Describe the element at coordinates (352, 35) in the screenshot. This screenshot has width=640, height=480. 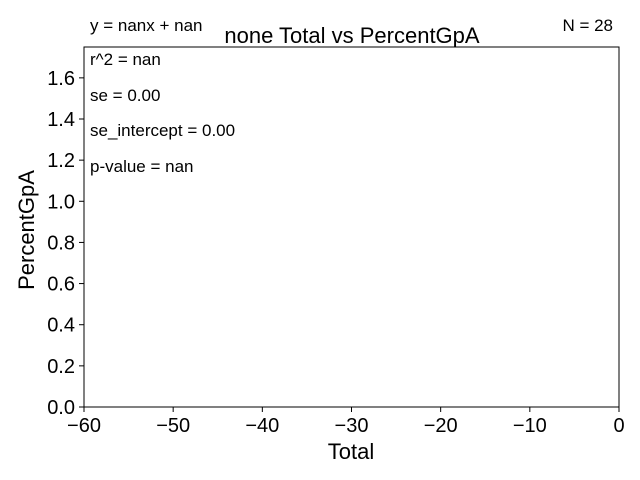
I see `chart-title: none Total vs PercentGpA` at that location.